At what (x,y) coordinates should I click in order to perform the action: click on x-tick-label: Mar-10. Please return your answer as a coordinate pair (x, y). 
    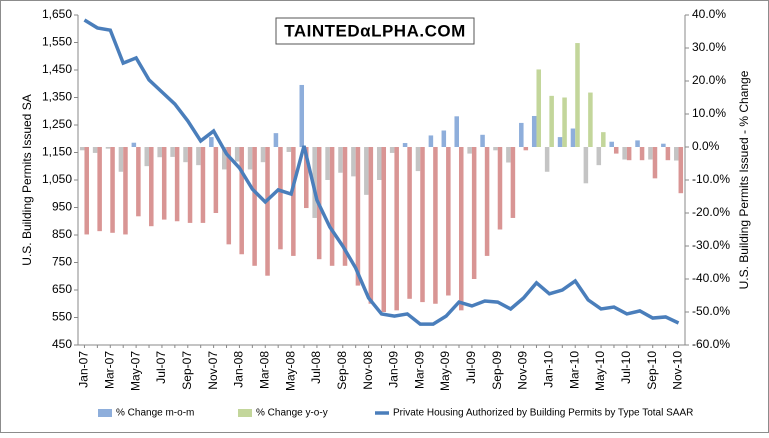
    Looking at the image, I should click on (574, 370).